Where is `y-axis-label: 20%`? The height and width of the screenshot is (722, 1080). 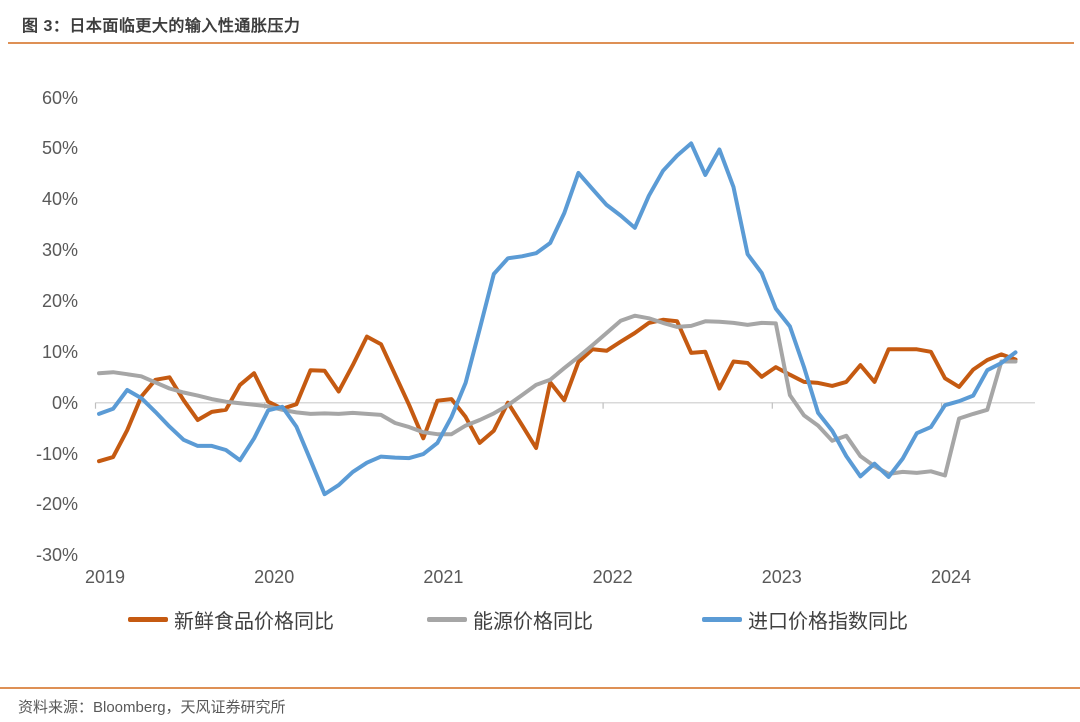 y-axis-label: 20% is located at coordinates (59, 301).